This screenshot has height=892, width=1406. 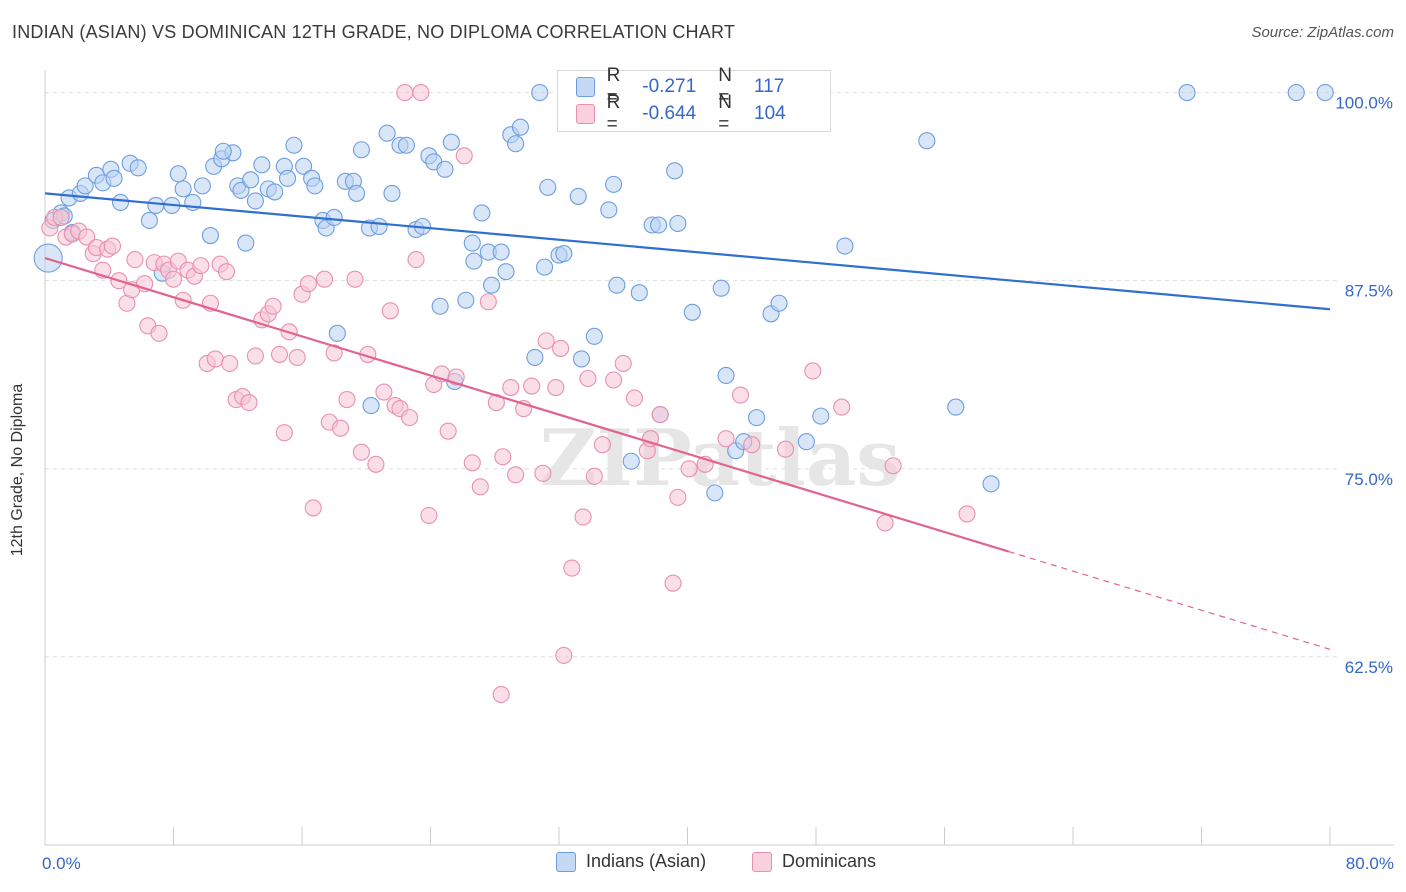 I want to click on legend-r-value: -0.271, so click(x=669, y=86).